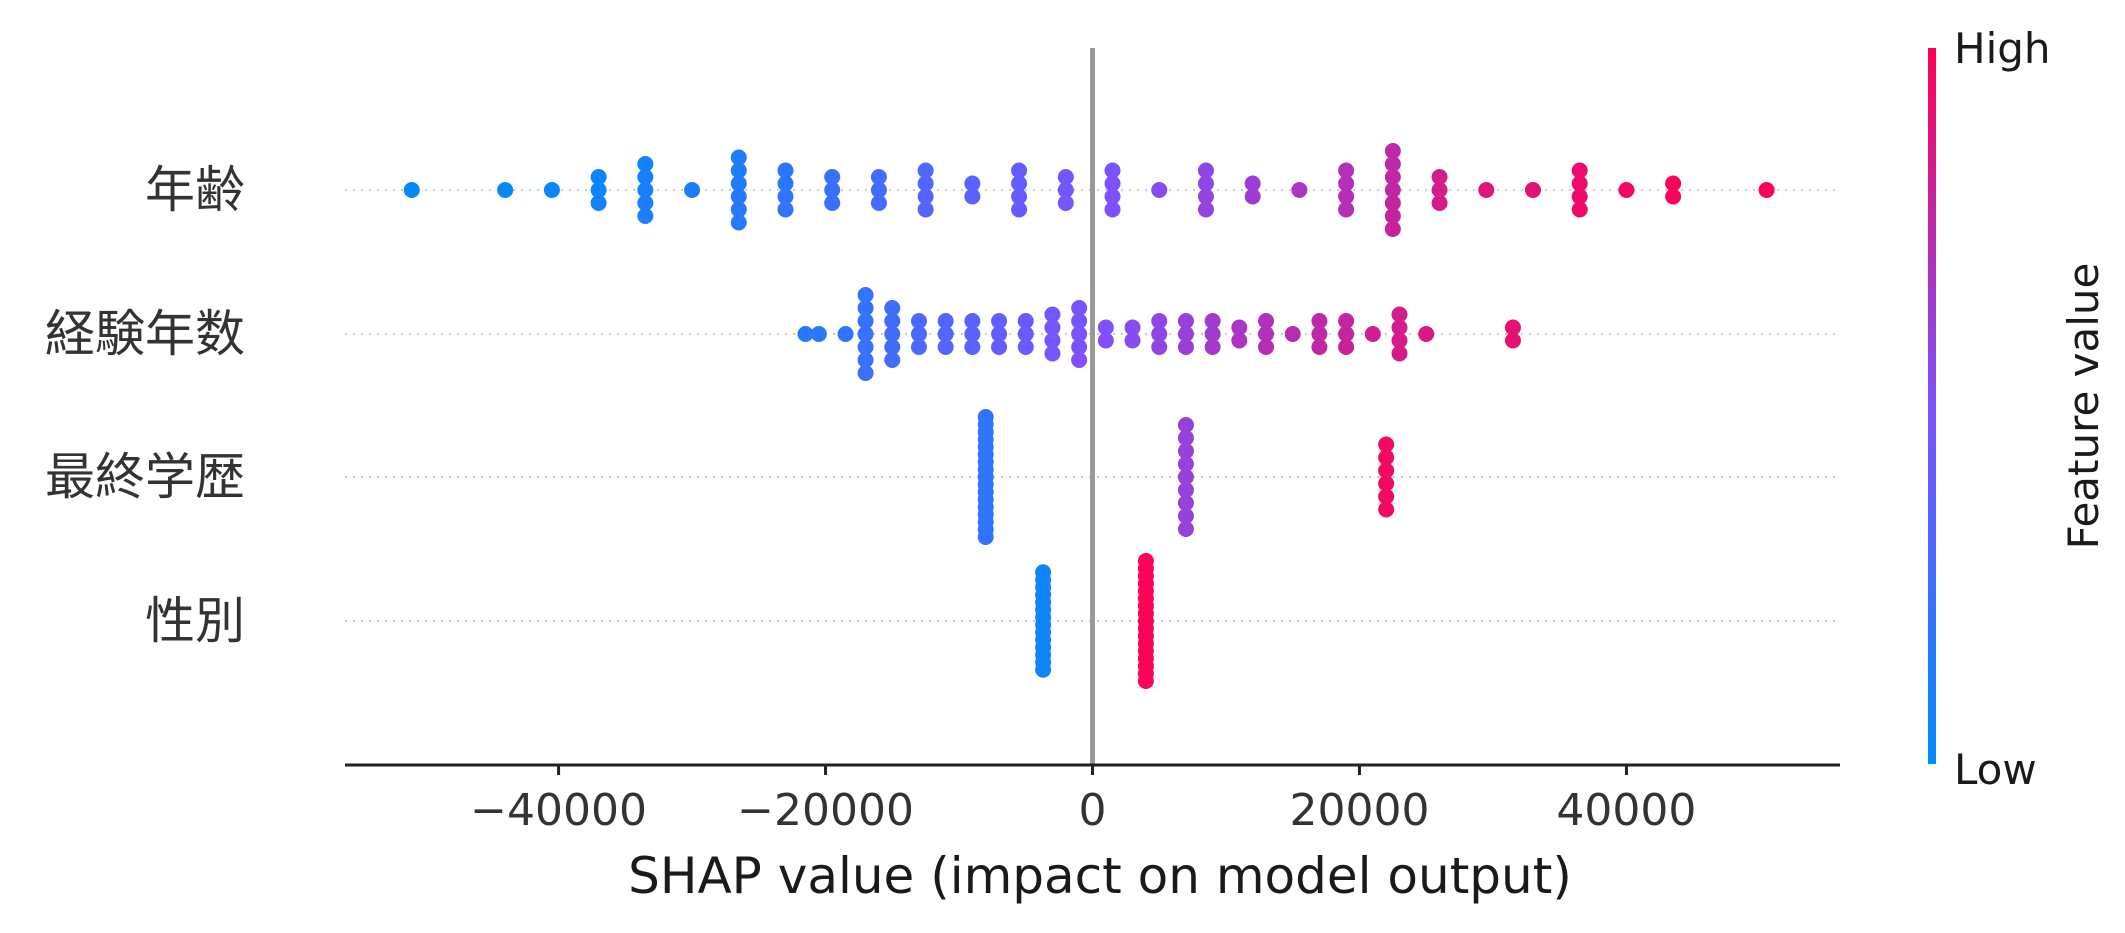 Image resolution: width=2125 pixels, height=933 pixels. What do you see at coordinates (558, 810) in the screenshot?
I see `x-tick-label: −40000` at bounding box center [558, 810].